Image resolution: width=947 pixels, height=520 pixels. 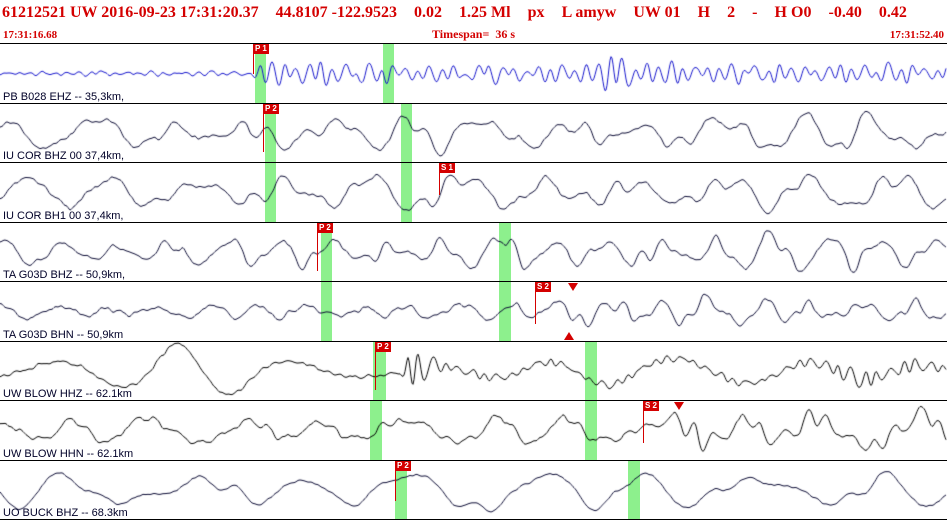 I want to click on pick-flag: P 1, so click(x=261, y=49).